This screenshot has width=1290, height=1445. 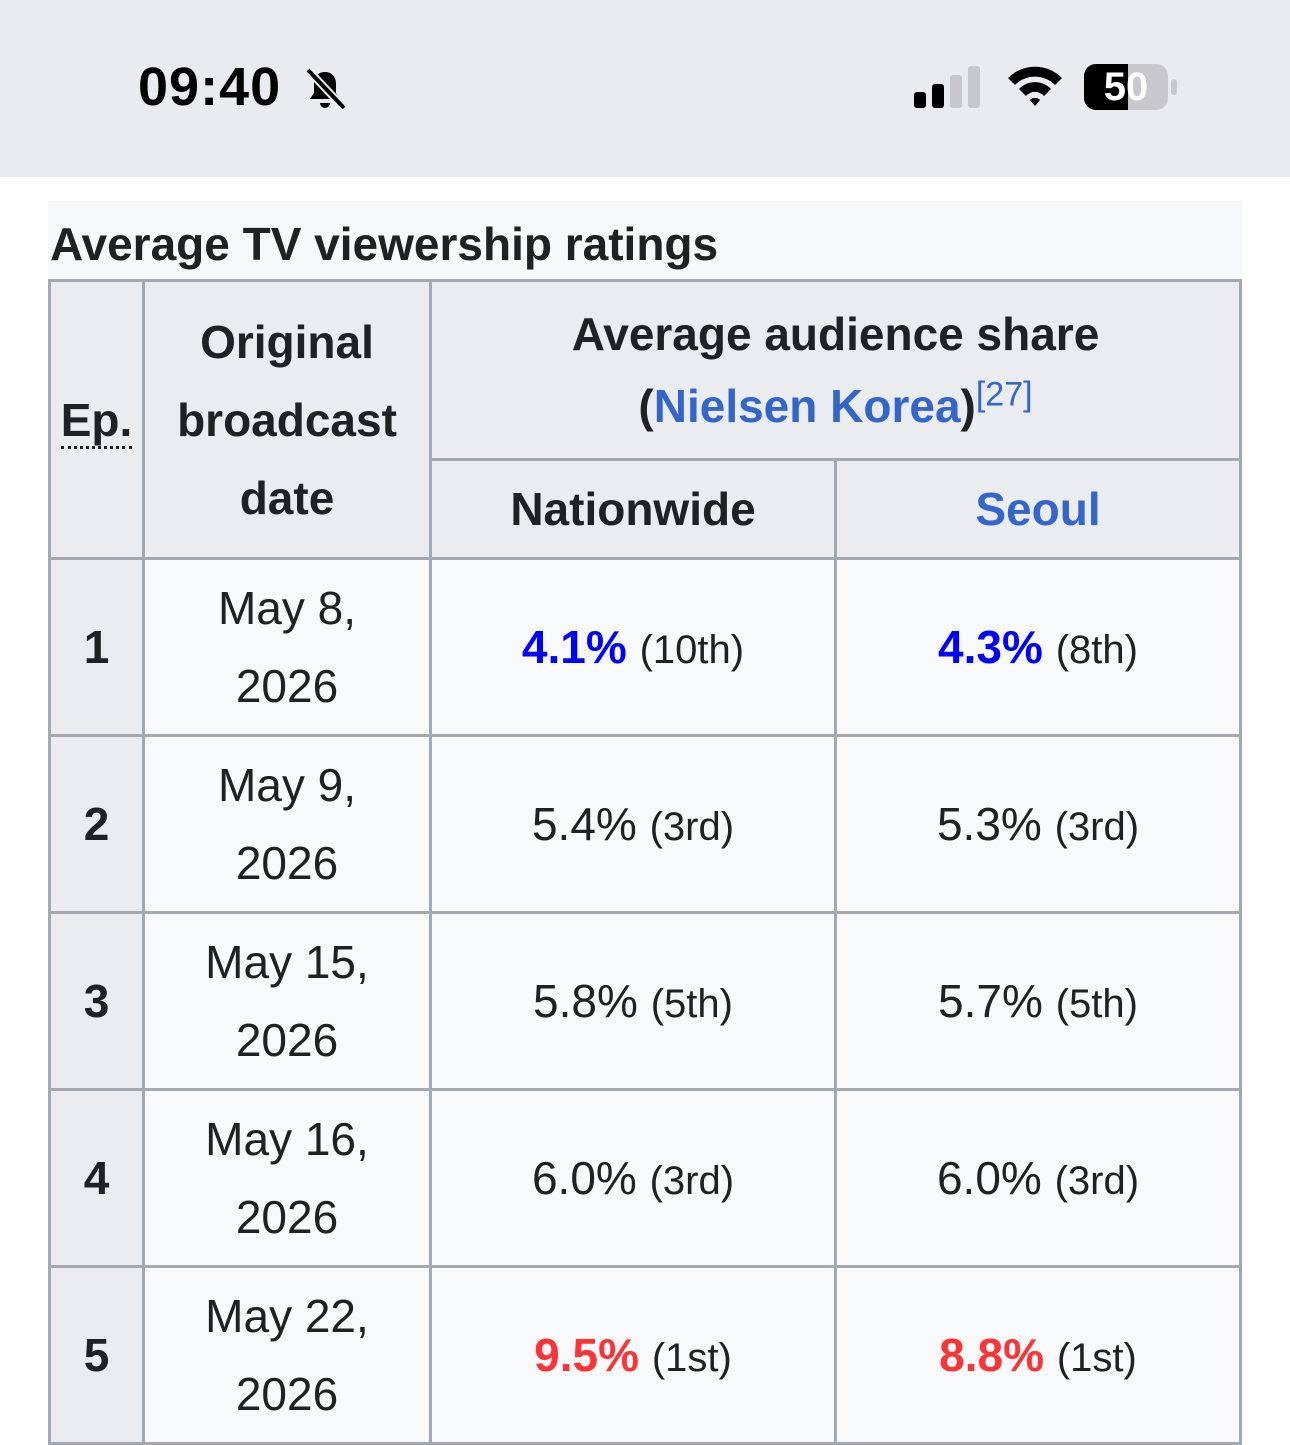 I want to click on header-broadcast-date: Original broadcast date, so click(x=287, y=419).